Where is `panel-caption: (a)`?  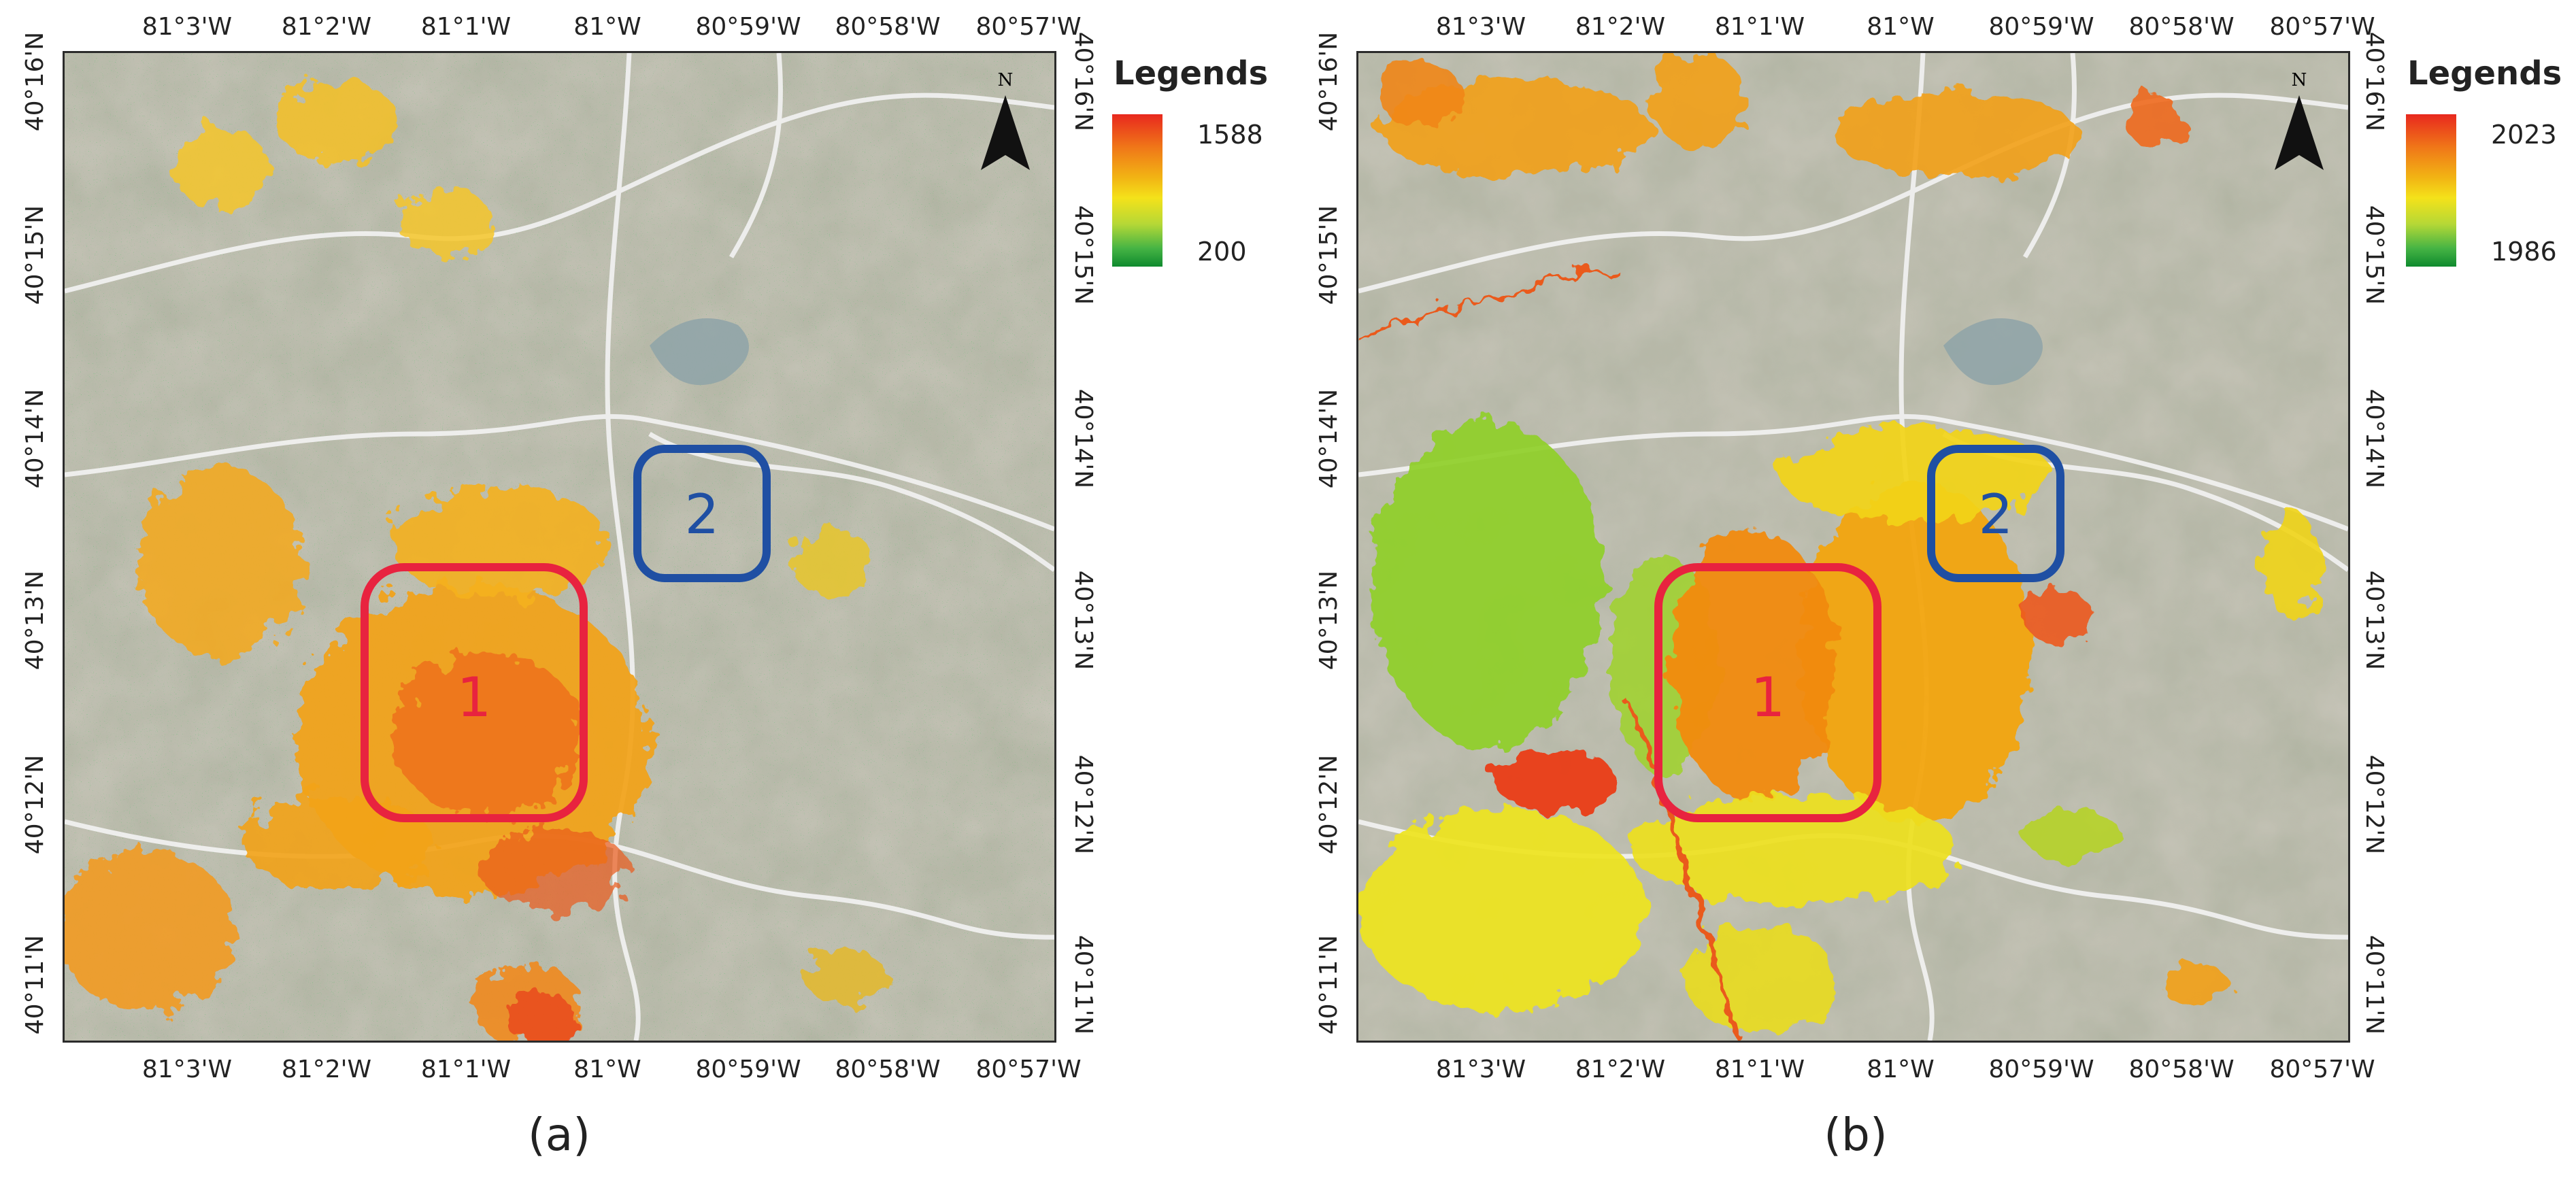
panel-caption: (a) is located at coordinates (559, 1135).